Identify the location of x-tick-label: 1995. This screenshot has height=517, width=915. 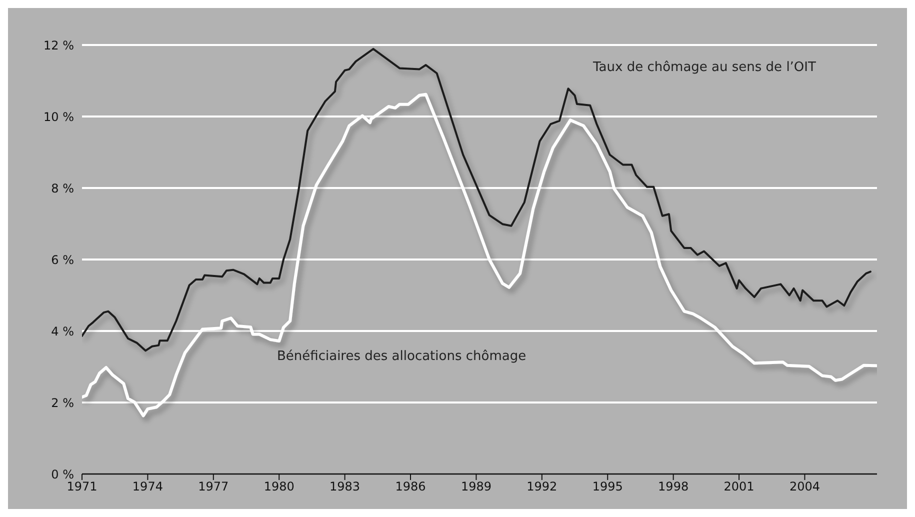
(607, 487).